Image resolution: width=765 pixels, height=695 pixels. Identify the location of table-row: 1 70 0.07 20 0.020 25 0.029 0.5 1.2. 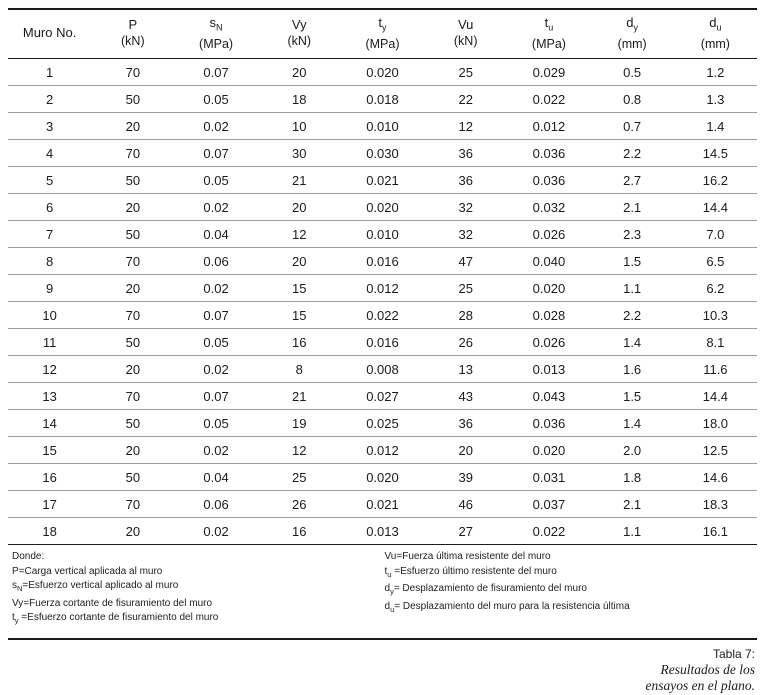
(382, 72).